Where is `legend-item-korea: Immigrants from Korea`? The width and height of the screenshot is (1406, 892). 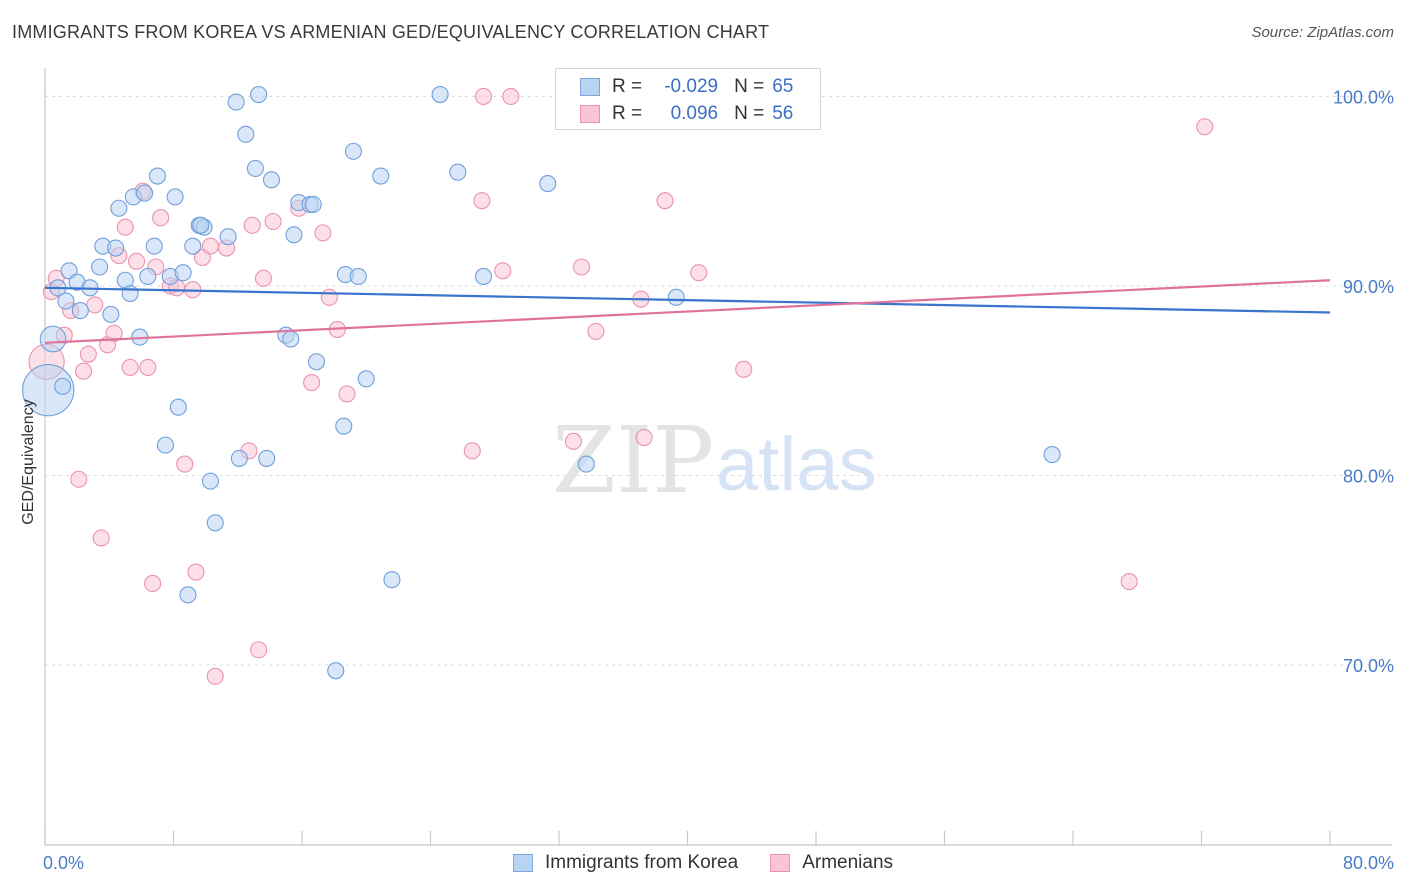 legend-item-korea: Immigrants from Korea is located at coordinates (625, 863).